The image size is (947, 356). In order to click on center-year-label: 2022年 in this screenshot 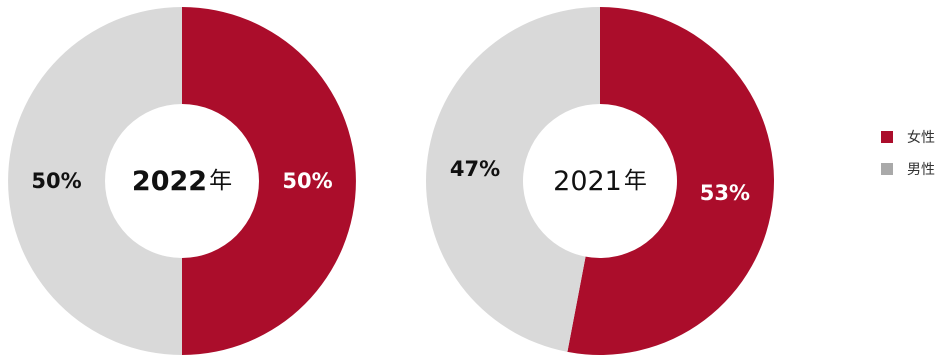, I will do `click(182, 181)`.